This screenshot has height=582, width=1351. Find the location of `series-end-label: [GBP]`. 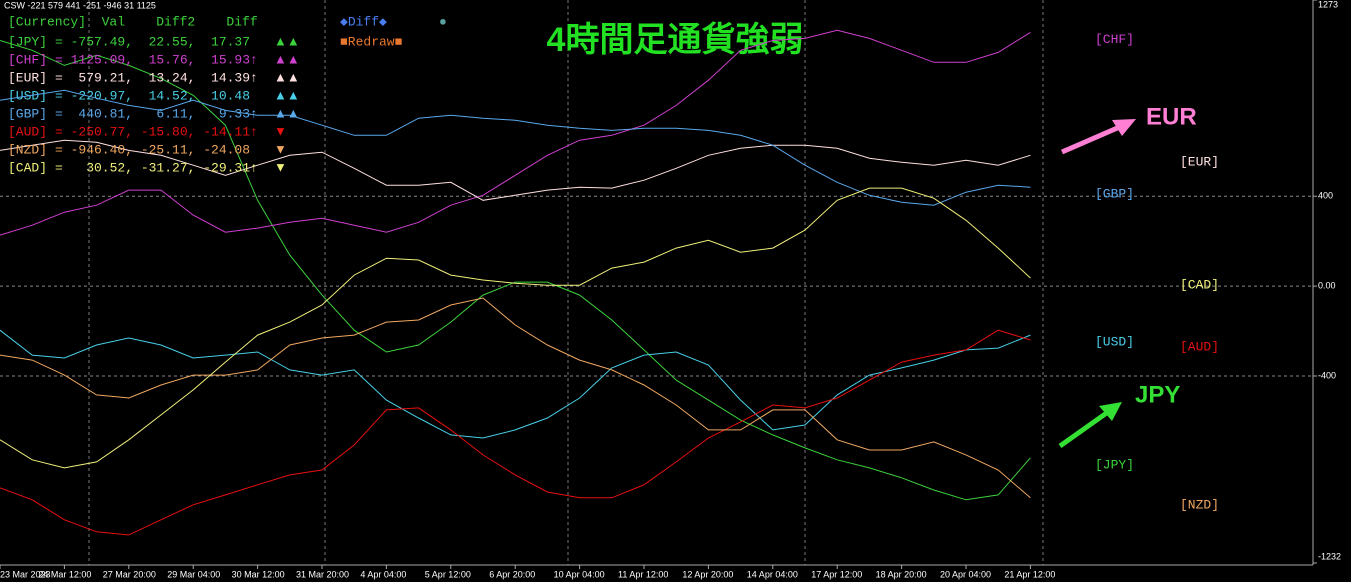

series-end-label: [GBP] is located at coordinates (1114, 194).